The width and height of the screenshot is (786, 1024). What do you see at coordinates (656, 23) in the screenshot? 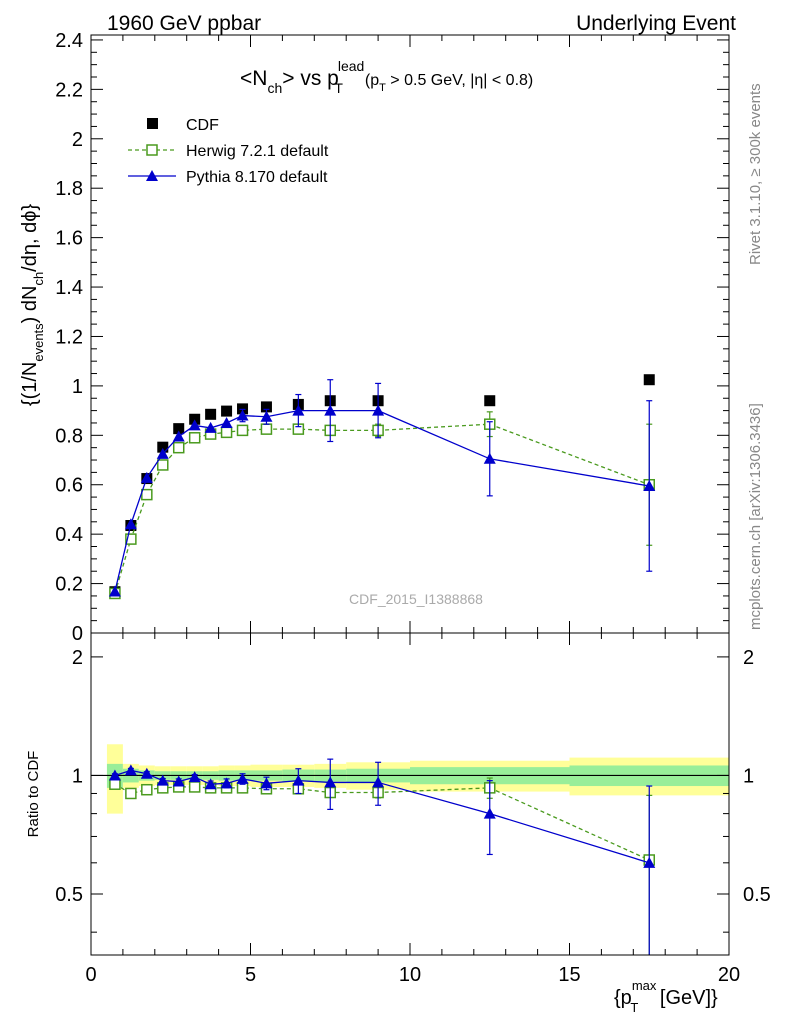
I see `header-right: Underlying Event` at bounding box center [656, 23].